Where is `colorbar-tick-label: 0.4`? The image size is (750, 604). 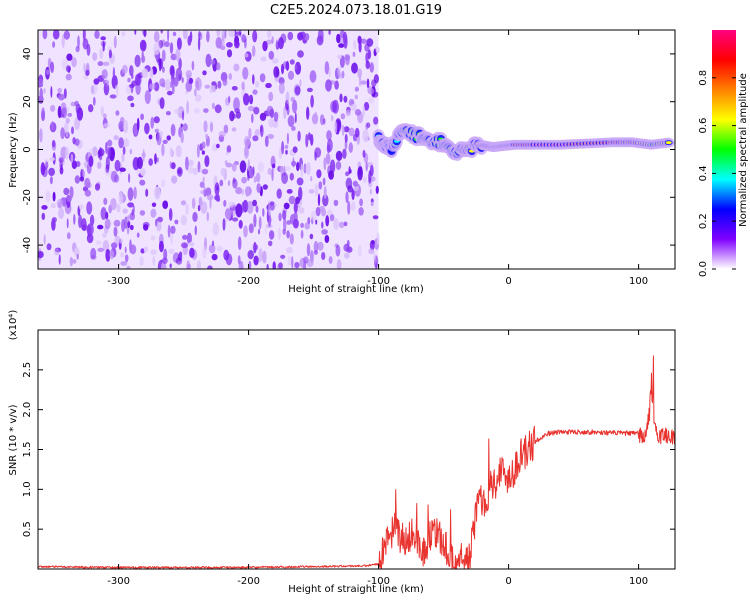 colorbar-tick-label: 0.4 is located at coordinates (703, 173).